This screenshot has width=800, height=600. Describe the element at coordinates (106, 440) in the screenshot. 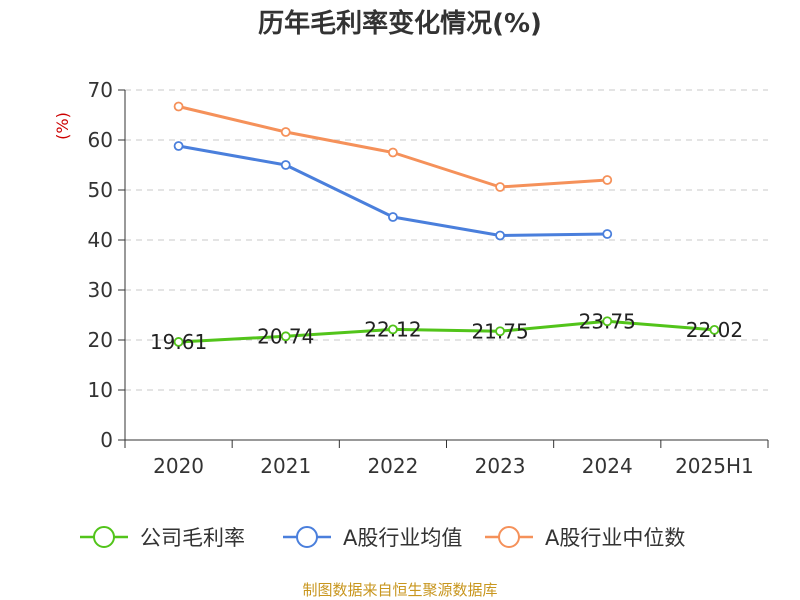

I see `y-tick-label: 0` at that location.